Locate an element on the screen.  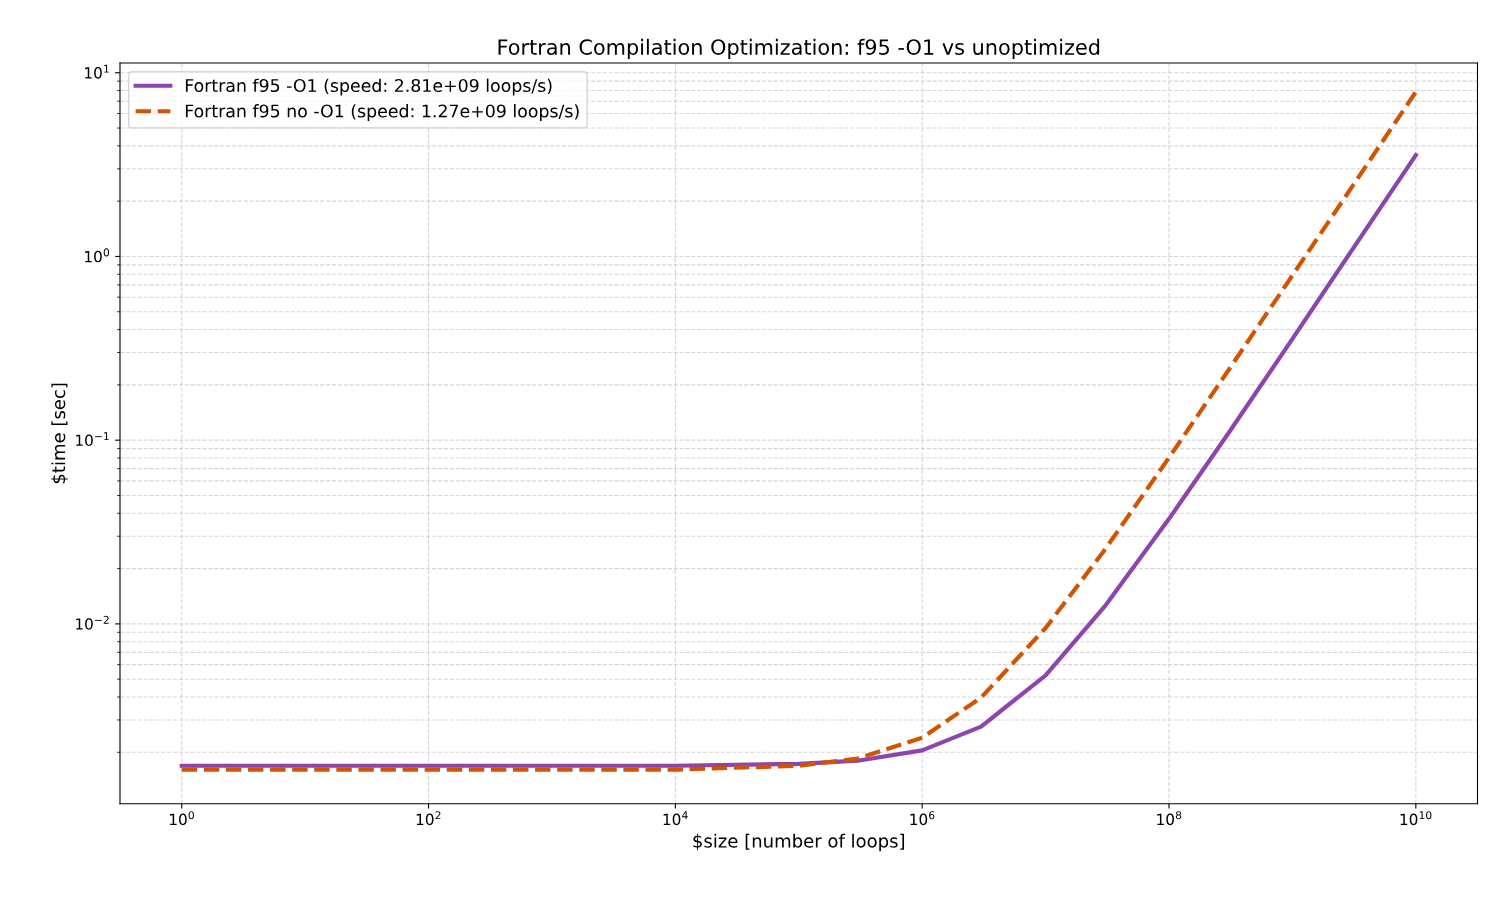
x-tick-label: 10$^{4}$ is located at coordinates (675, 818).